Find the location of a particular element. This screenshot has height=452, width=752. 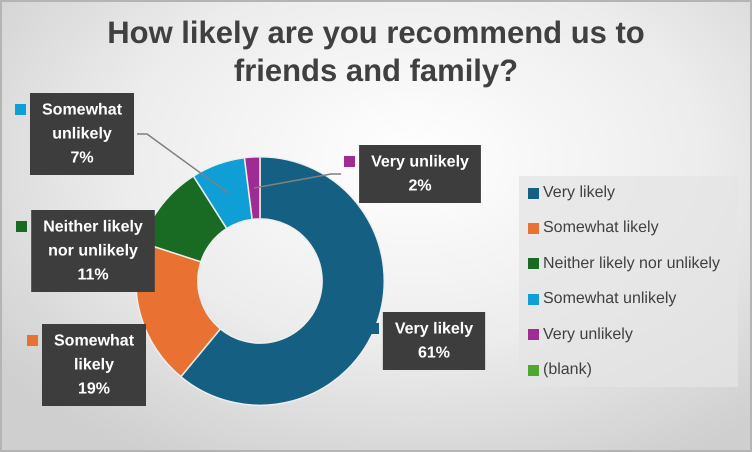

legend-label: Somewhat unlikely is located at coordinates (82, 121).